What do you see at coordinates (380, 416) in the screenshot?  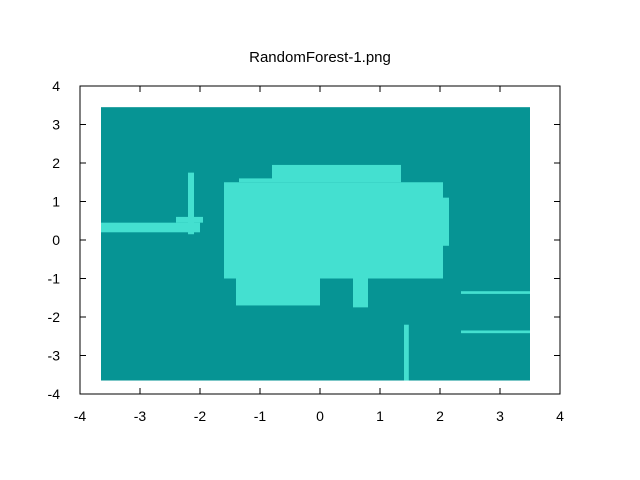 I see `x-tick-label: 1` at bounding box center [380, 416].